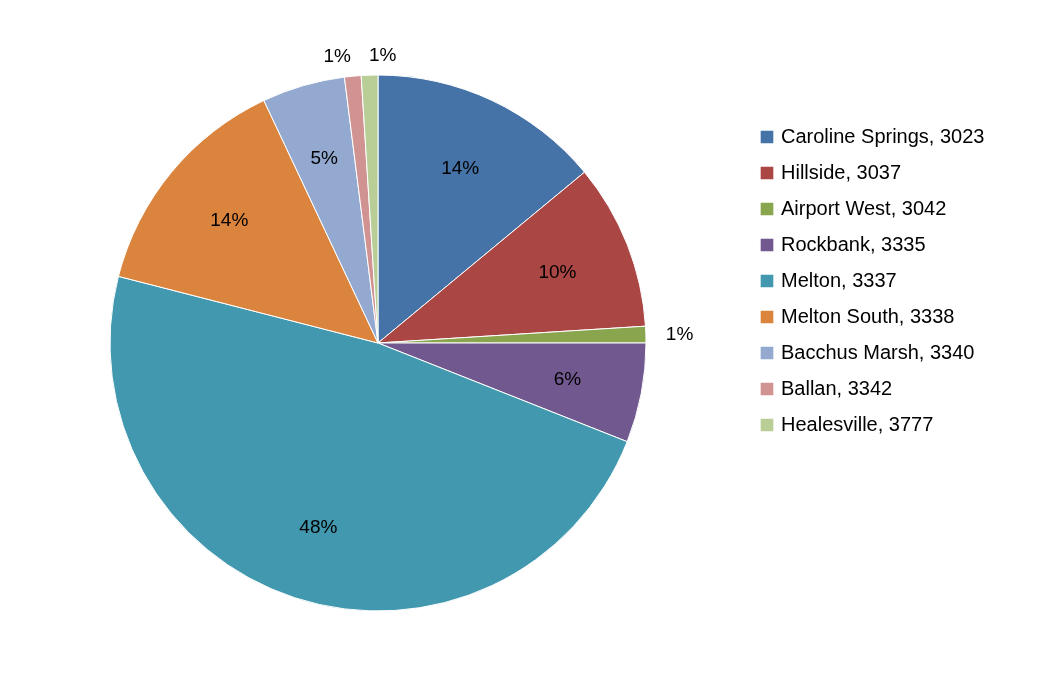  What do you see at coordinates (841, 172) in the screenshot?
I see `legend-label: Hillside, 3037` at bounding box center [841, 172].